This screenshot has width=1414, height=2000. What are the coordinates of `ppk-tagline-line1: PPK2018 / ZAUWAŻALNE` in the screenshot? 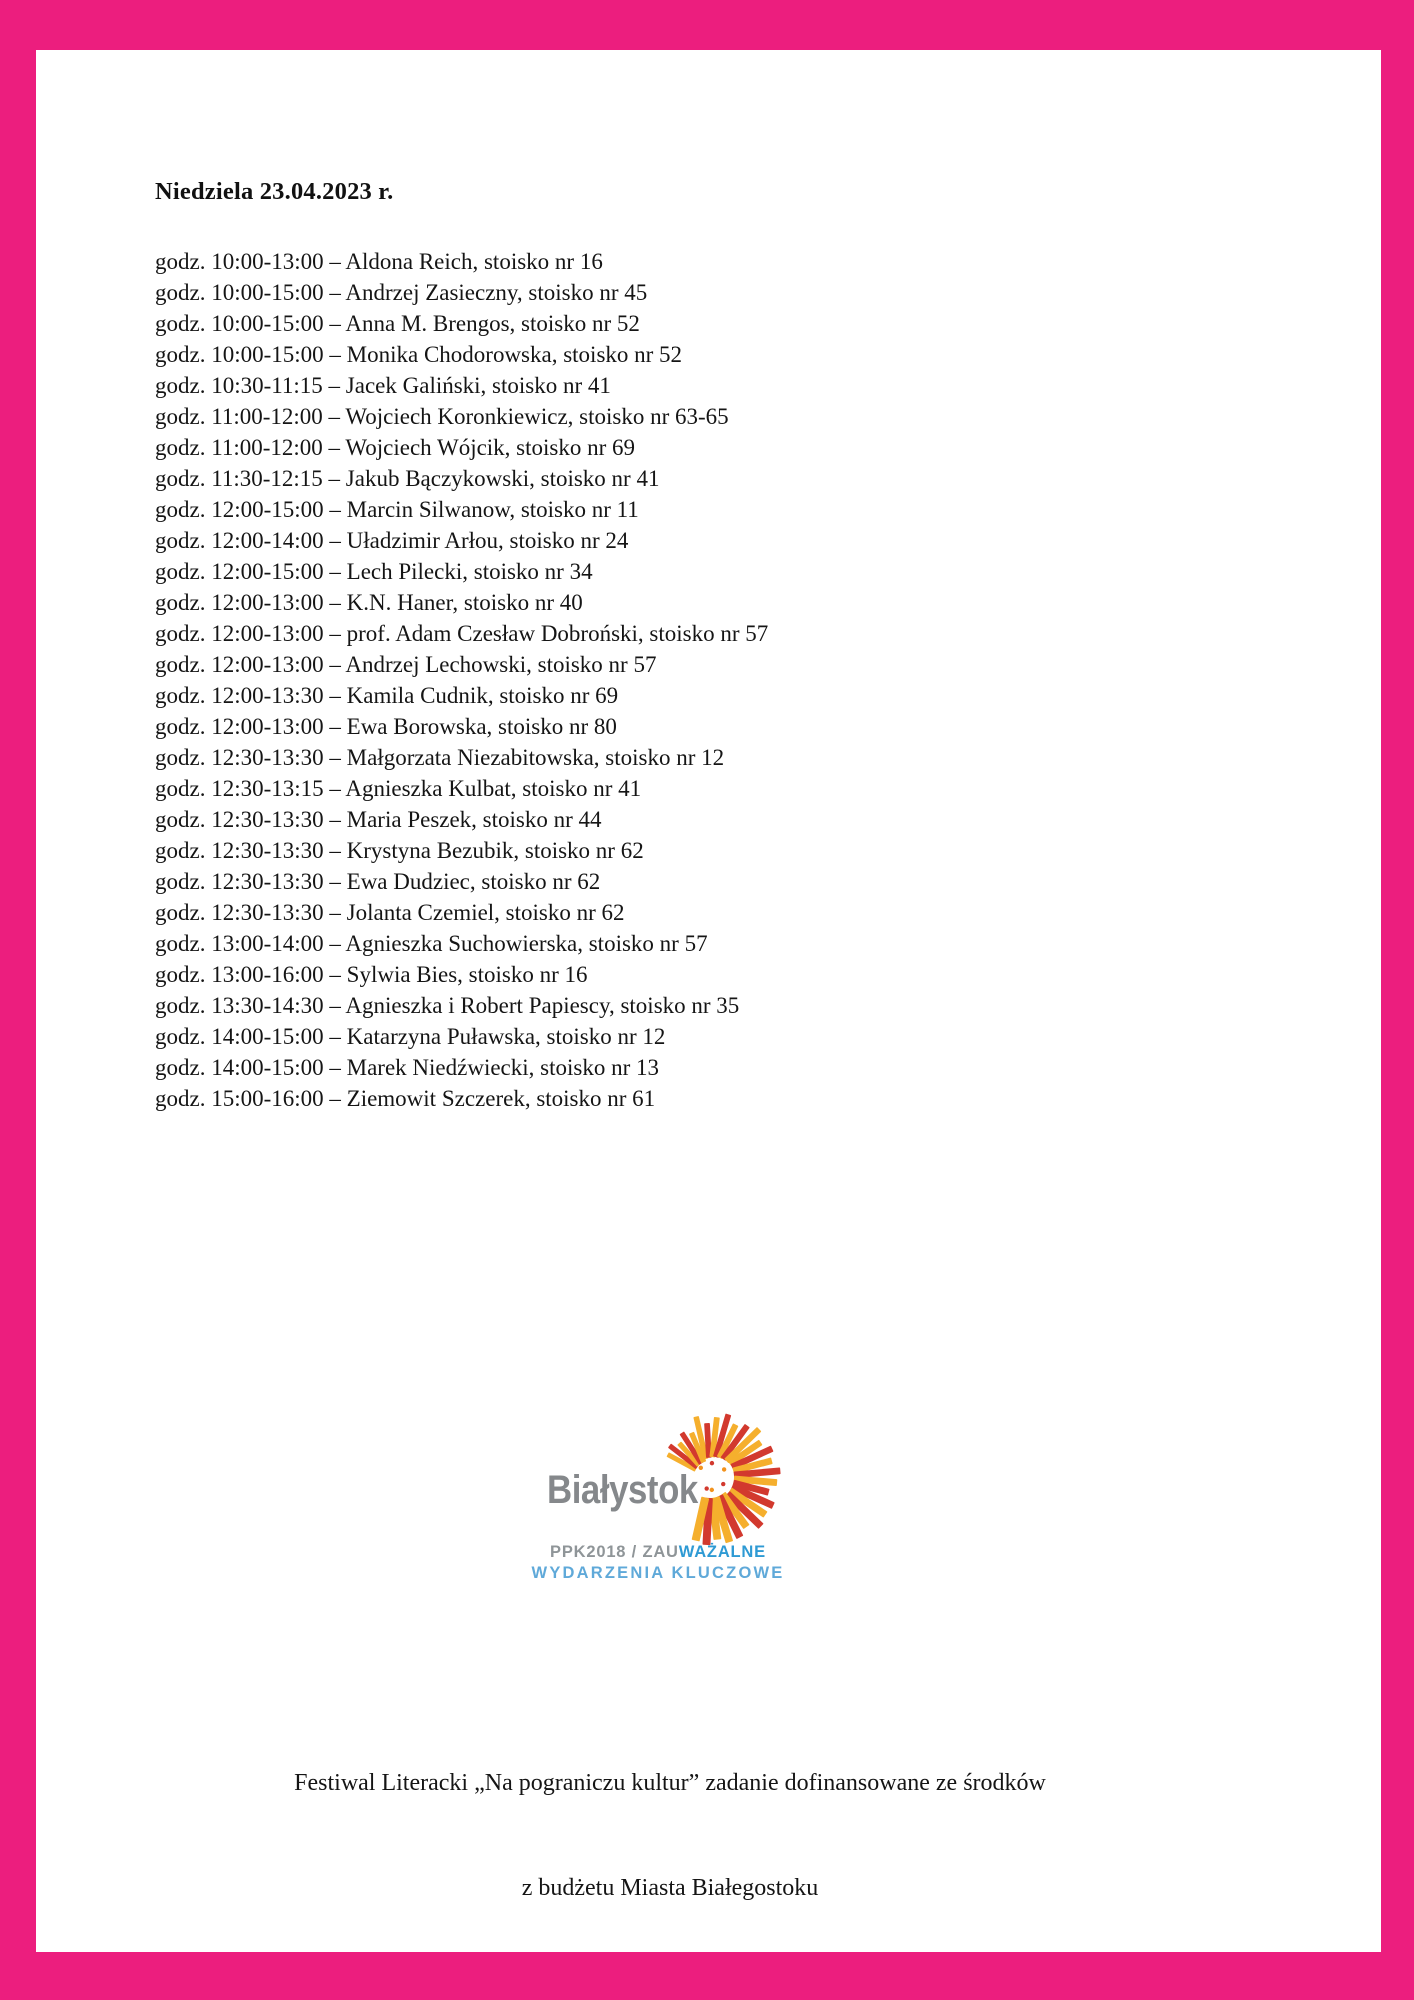 It's located at (658, 1552).